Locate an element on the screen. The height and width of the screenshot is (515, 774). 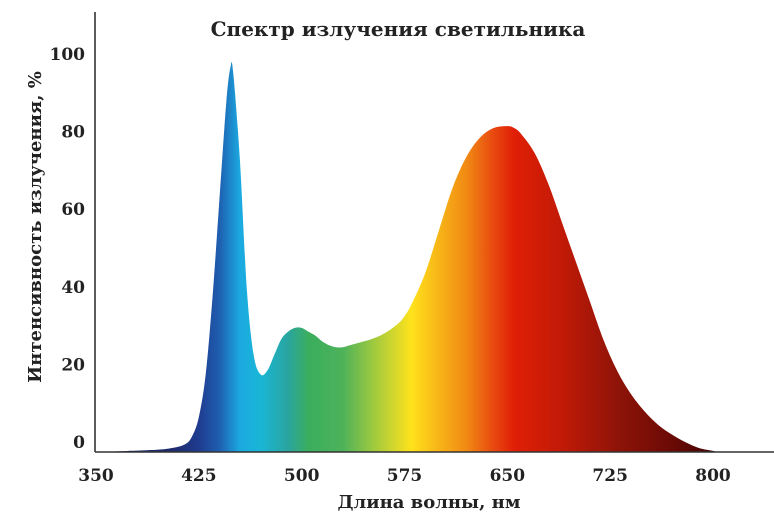
x-tick-label: 800 is located at coordinates (713, 476).